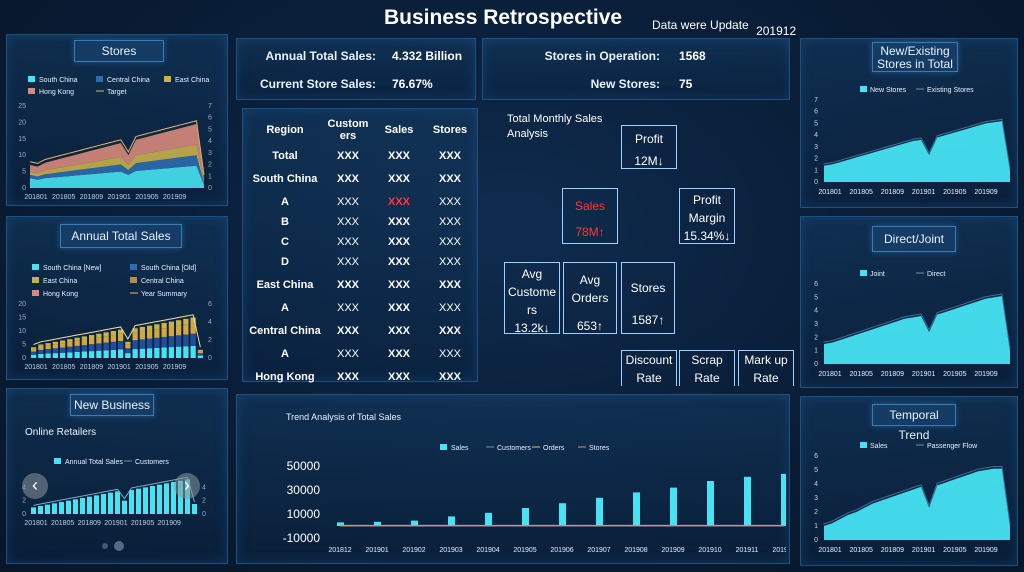 Image resolution: width=1024 pixels, height=572 pixels. I want to click on new-existing-title-line2: Stores in Total, so click(915, 64).